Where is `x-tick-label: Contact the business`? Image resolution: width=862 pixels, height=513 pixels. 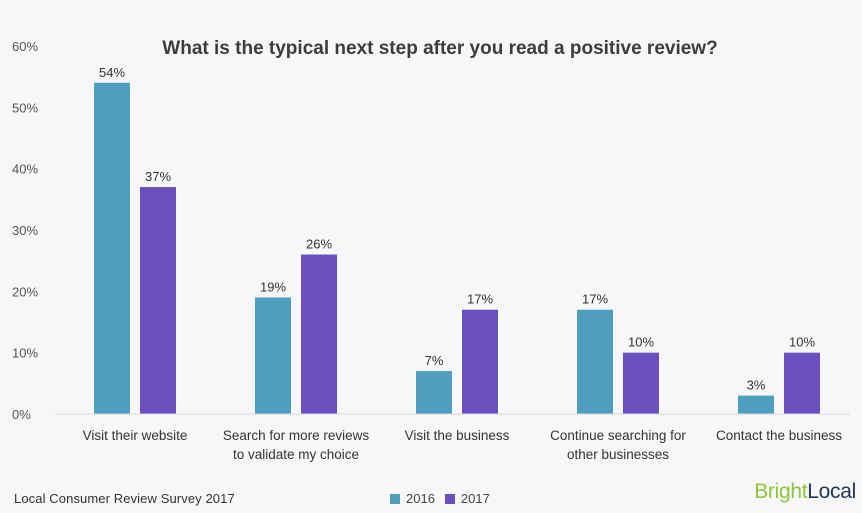 x-tick-label: Contact the business is located at coordinates (779, 435).